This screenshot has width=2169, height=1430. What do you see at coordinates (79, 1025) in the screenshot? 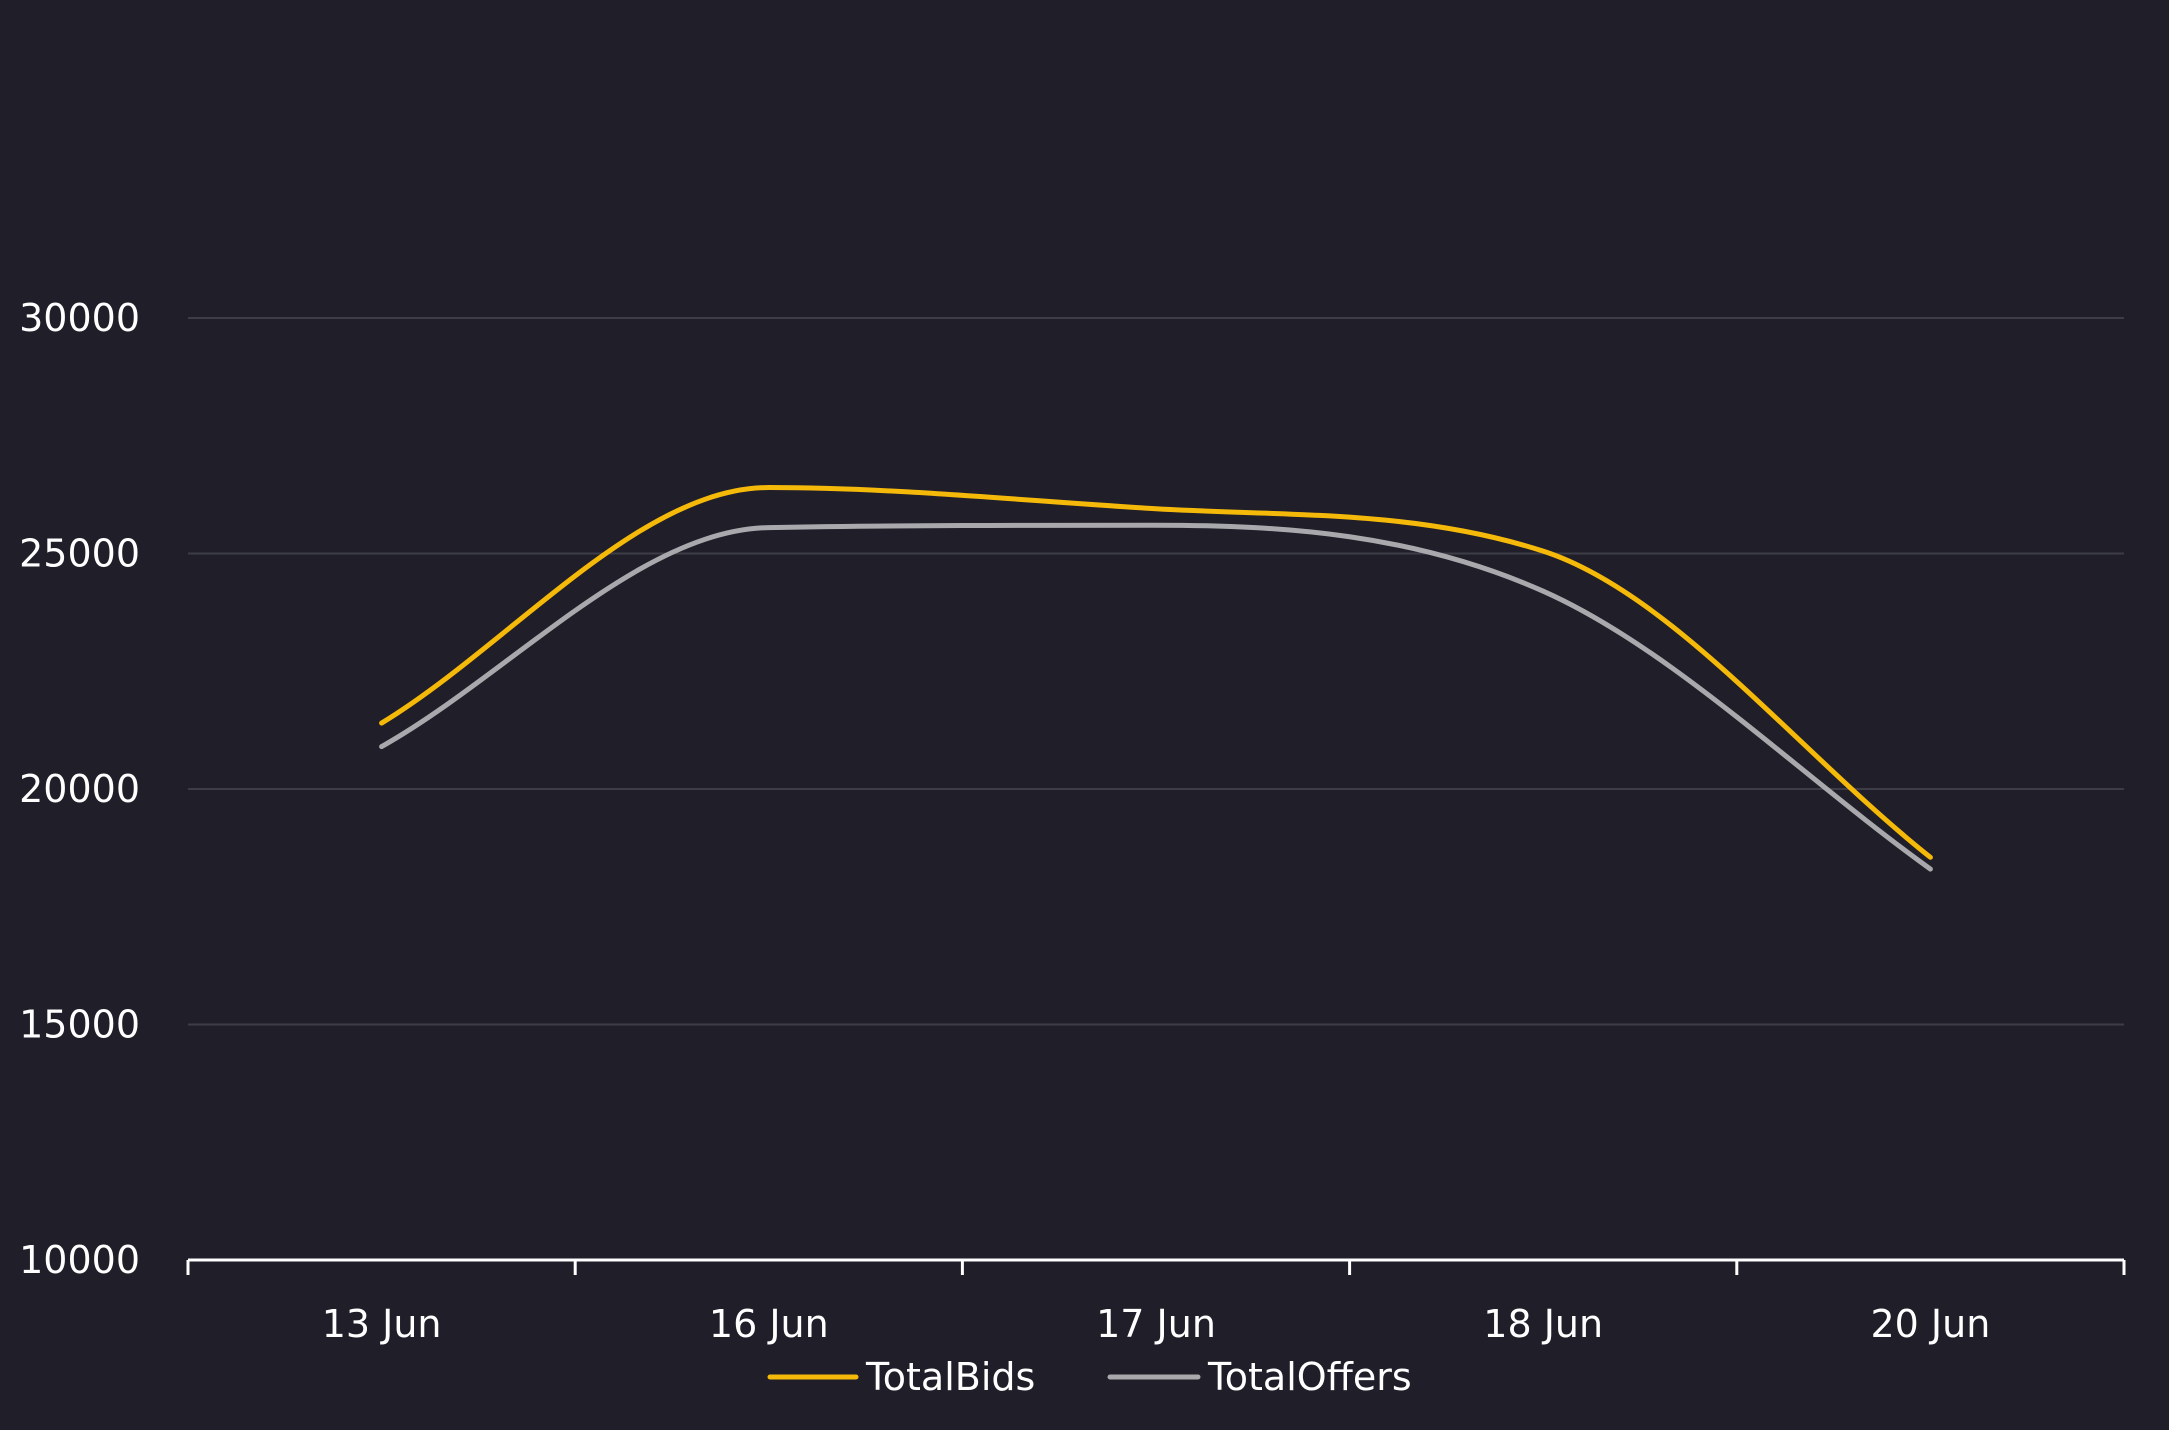
I see `y-tick-label: 15000` at bounding box center [79, 1025].